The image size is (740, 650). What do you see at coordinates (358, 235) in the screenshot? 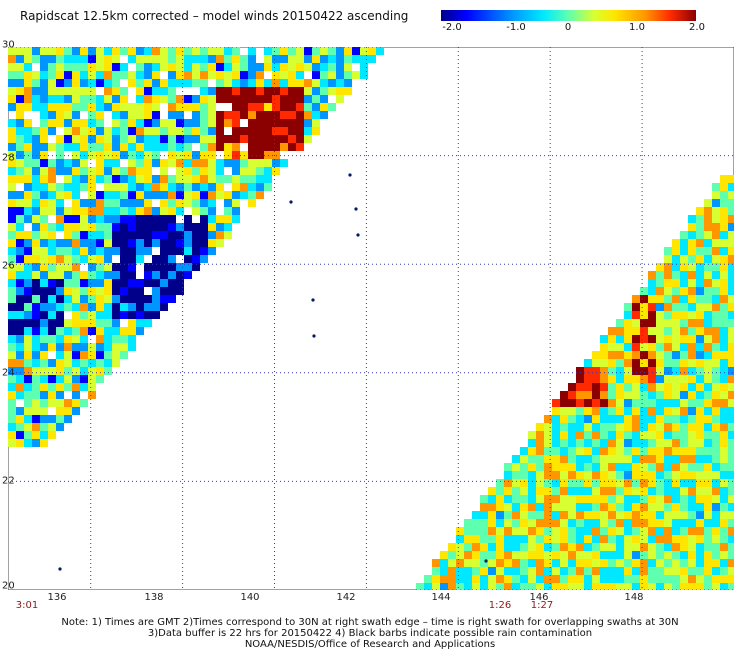
I see `island-mark` at bounding box center [358, 235].